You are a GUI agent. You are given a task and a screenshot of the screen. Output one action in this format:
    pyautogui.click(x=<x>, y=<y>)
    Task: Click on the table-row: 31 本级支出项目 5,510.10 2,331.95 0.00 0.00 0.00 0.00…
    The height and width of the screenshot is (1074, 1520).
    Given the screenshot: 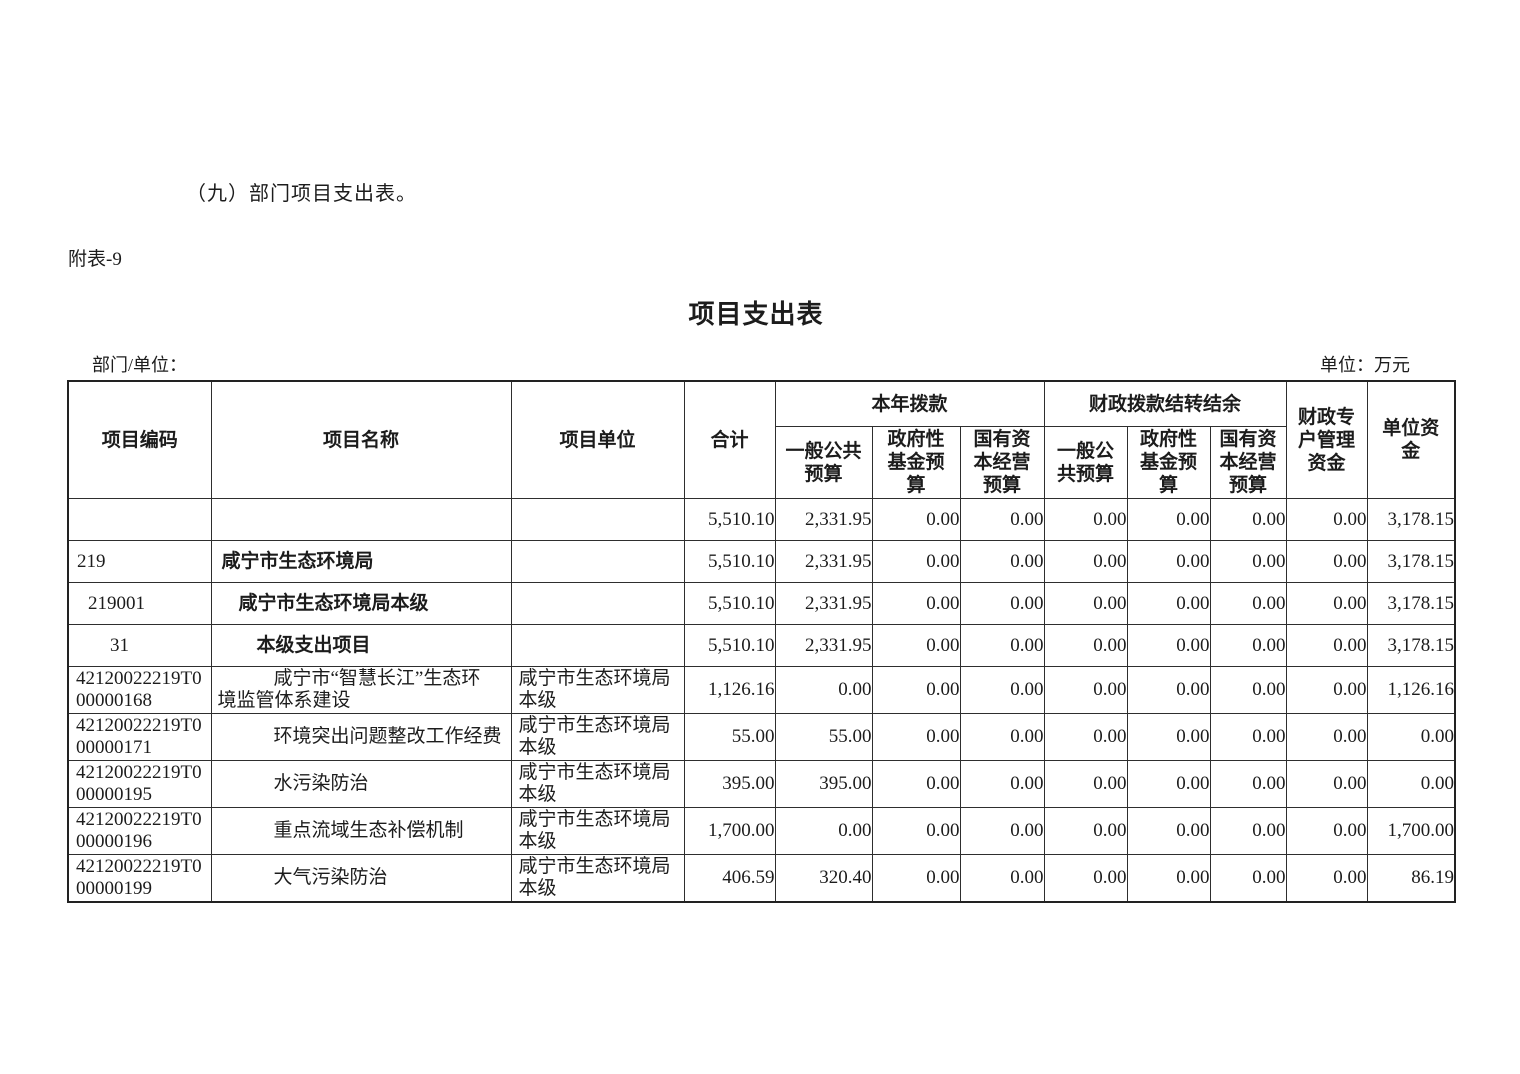 What is the action you would take?
    pyautogui.click(x=761, y=645)
    